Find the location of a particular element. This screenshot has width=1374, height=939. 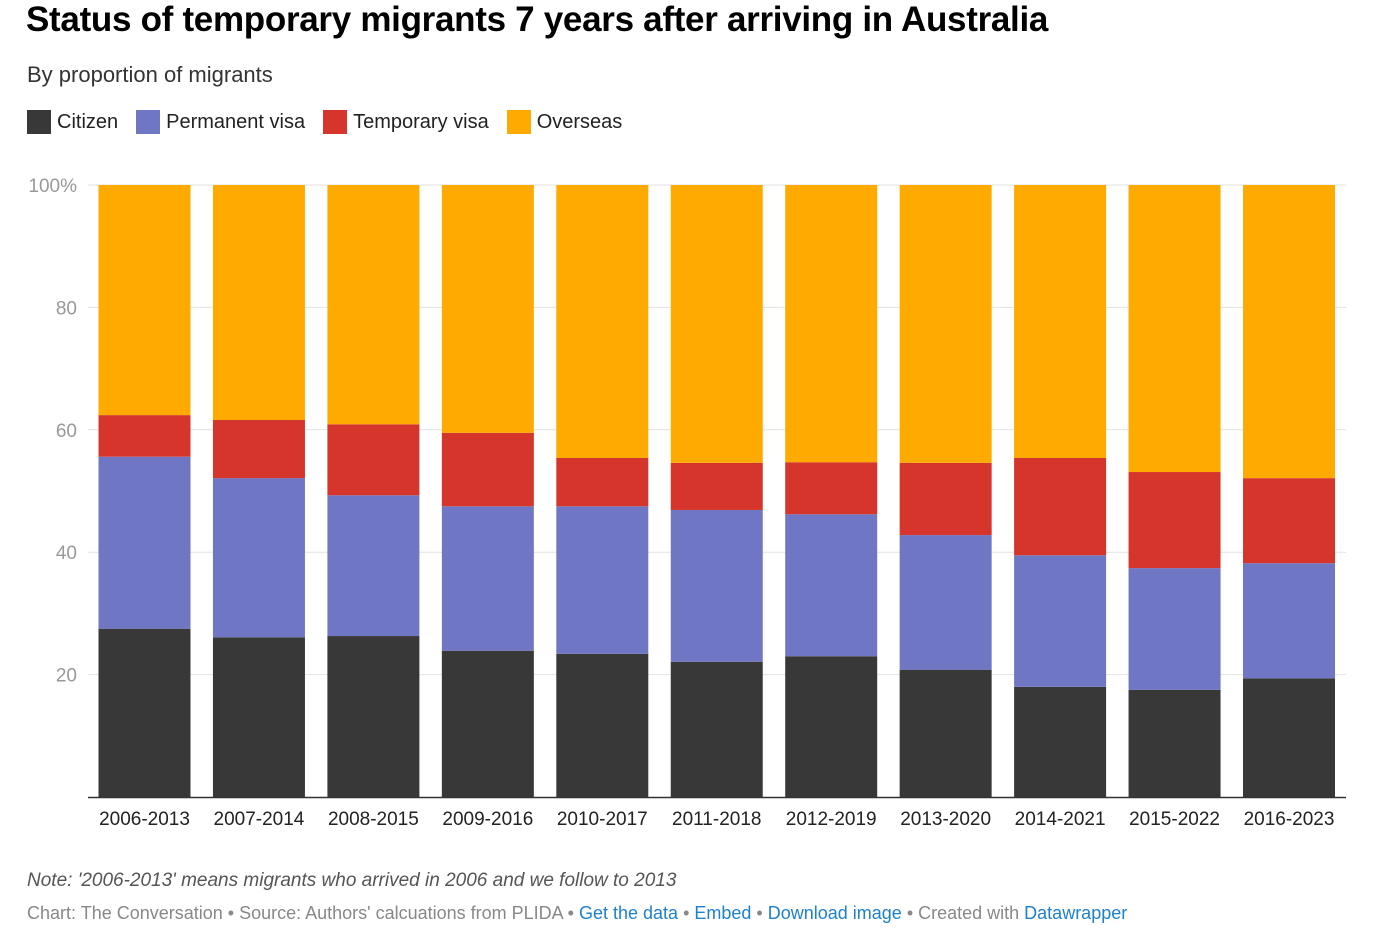

x-tick-label: 2014-2021 is located at coordinates (1060, 819).